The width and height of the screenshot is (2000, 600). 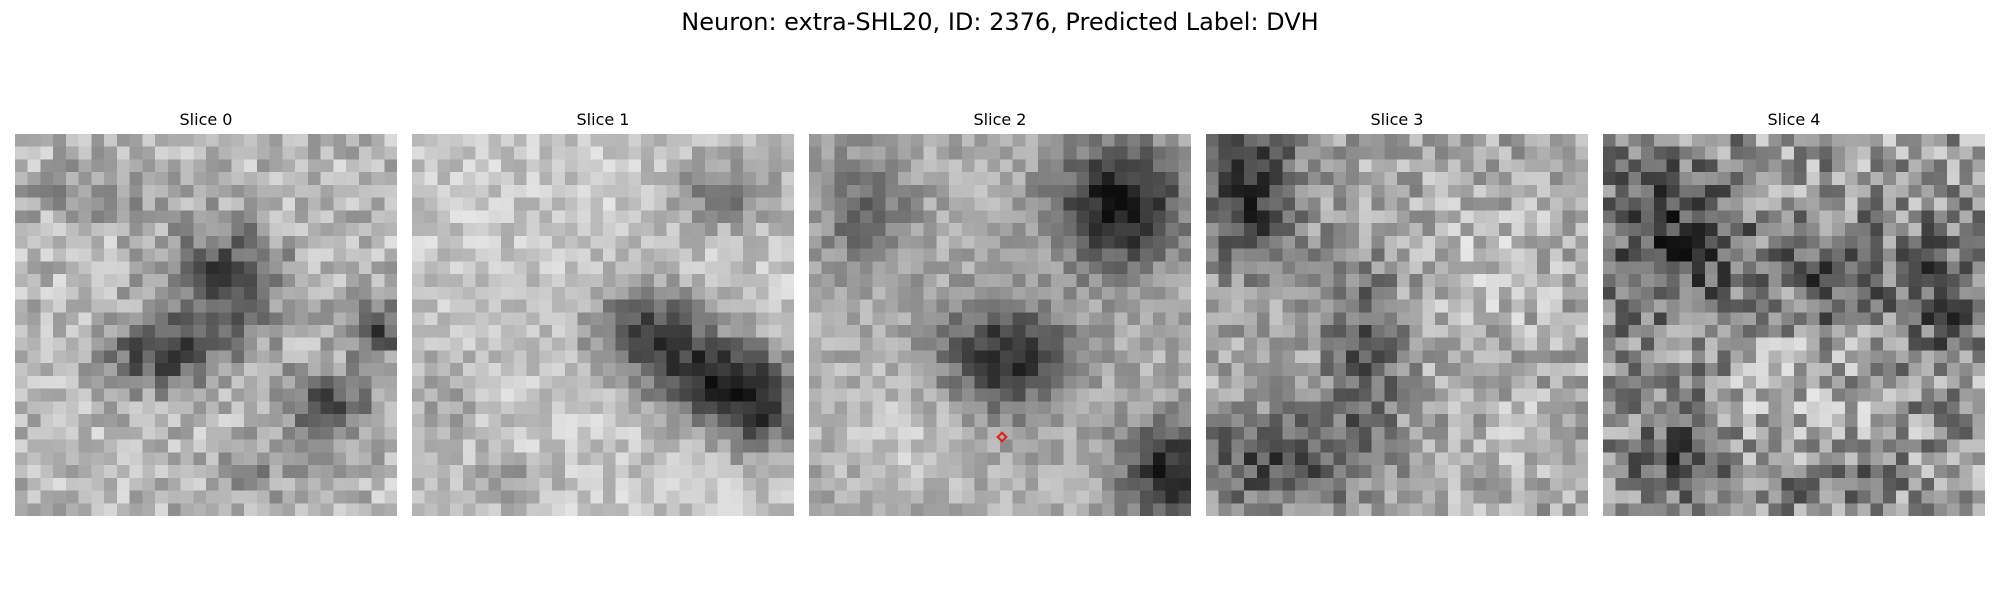 I want to click on slice-title-3: Slice 3, so click(x=1397, y=119).